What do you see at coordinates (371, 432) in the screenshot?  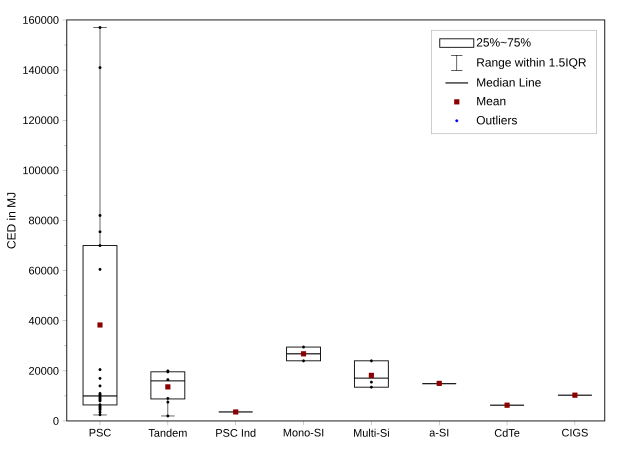 I see `x-tick-label: Multi-Si` at bounding box center [371, 432].